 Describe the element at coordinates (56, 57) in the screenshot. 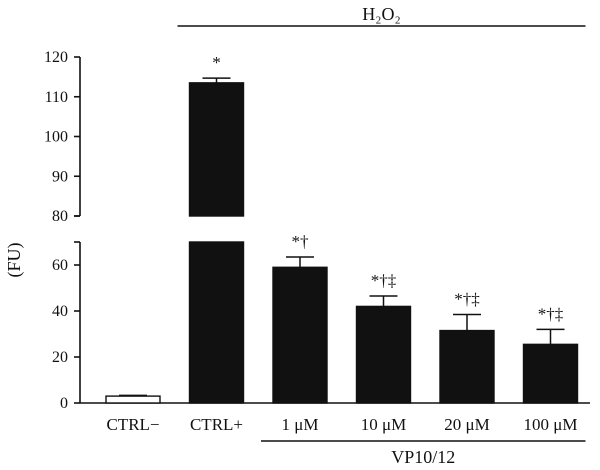

I see `y-tick-label: 120` at that location.